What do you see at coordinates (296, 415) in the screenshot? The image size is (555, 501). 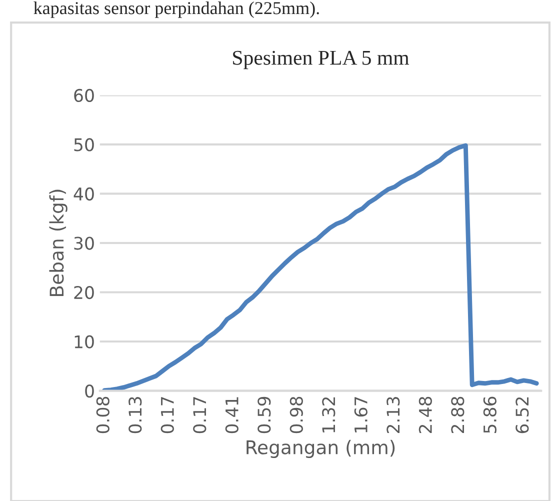 I see `x-tick-label: 0.98` at bounding box center [296, 415].